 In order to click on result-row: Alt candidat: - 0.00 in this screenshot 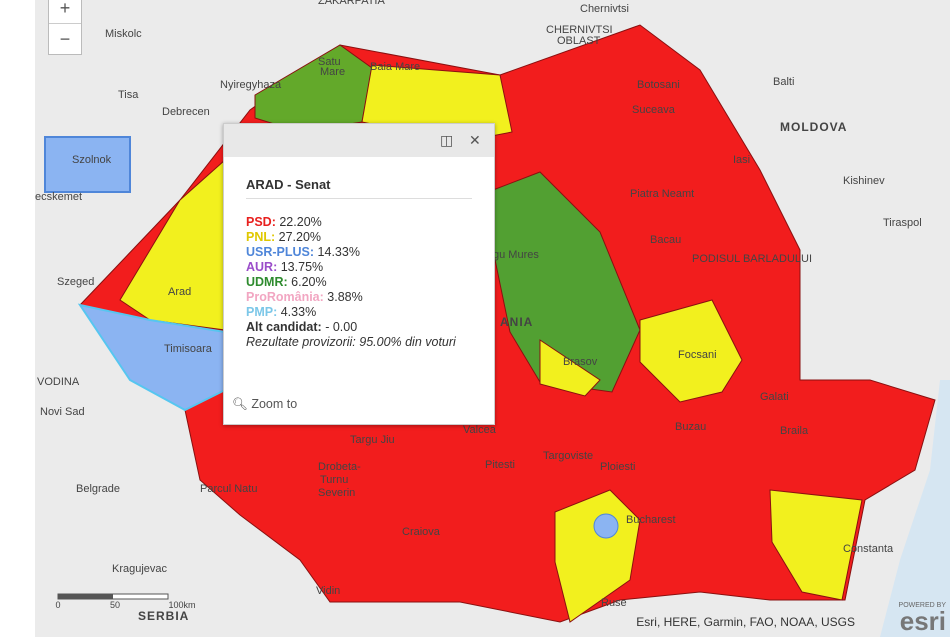, I will do `click(359, 327)`.